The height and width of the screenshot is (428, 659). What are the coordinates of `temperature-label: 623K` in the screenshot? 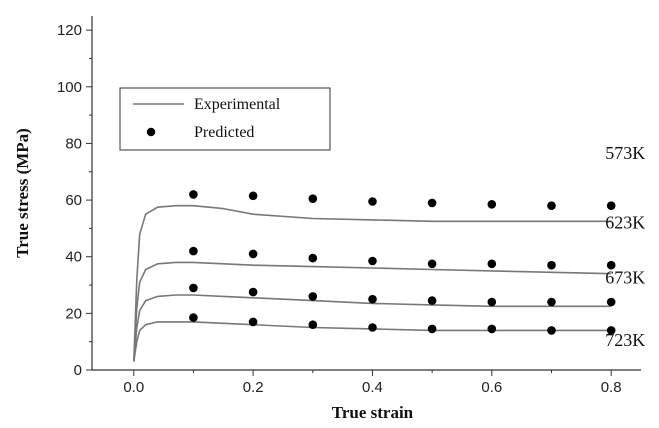 It's located at (625, 222).